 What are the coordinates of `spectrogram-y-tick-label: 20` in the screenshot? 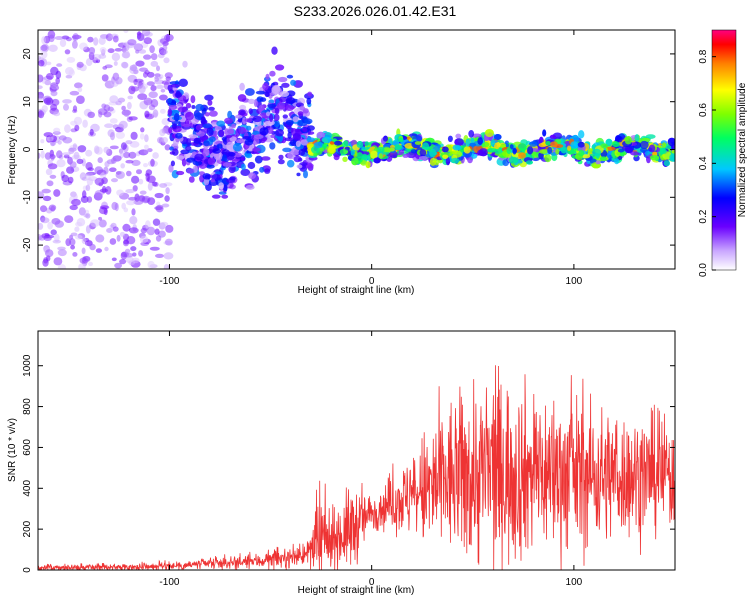 It's located at (27, 54).